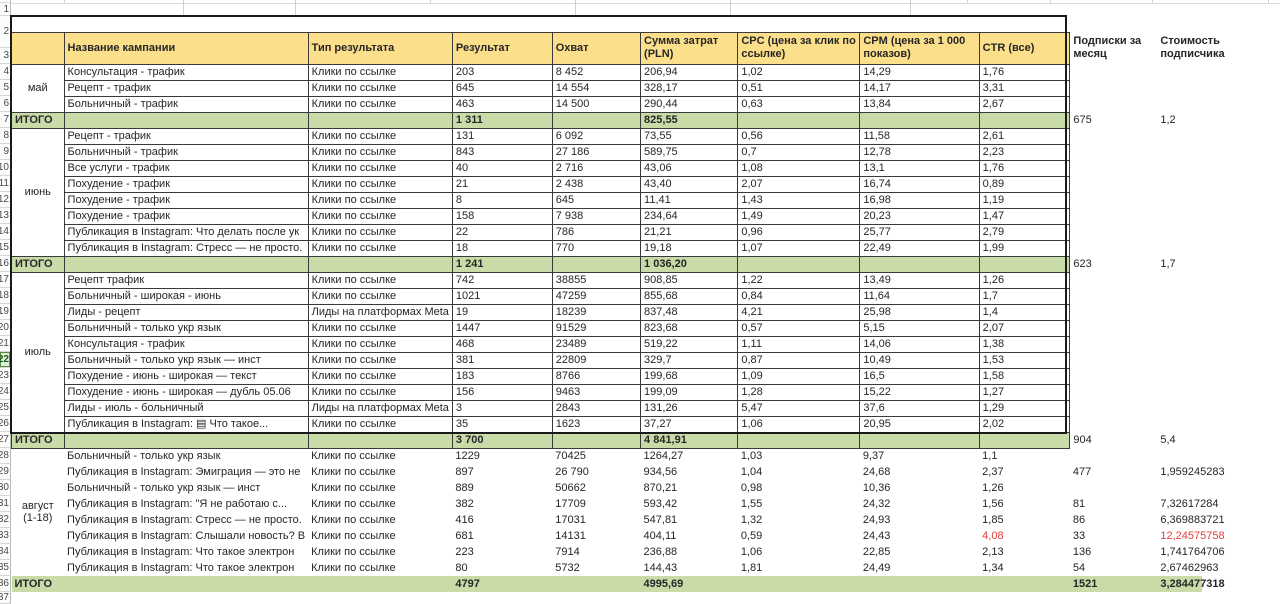 This screenshot has width=1280, height=604. What do you see at coordinates (689, 584) in the screenshot?
I see `total-spend-cell: 4995,69` at bounding box center [689, 584].